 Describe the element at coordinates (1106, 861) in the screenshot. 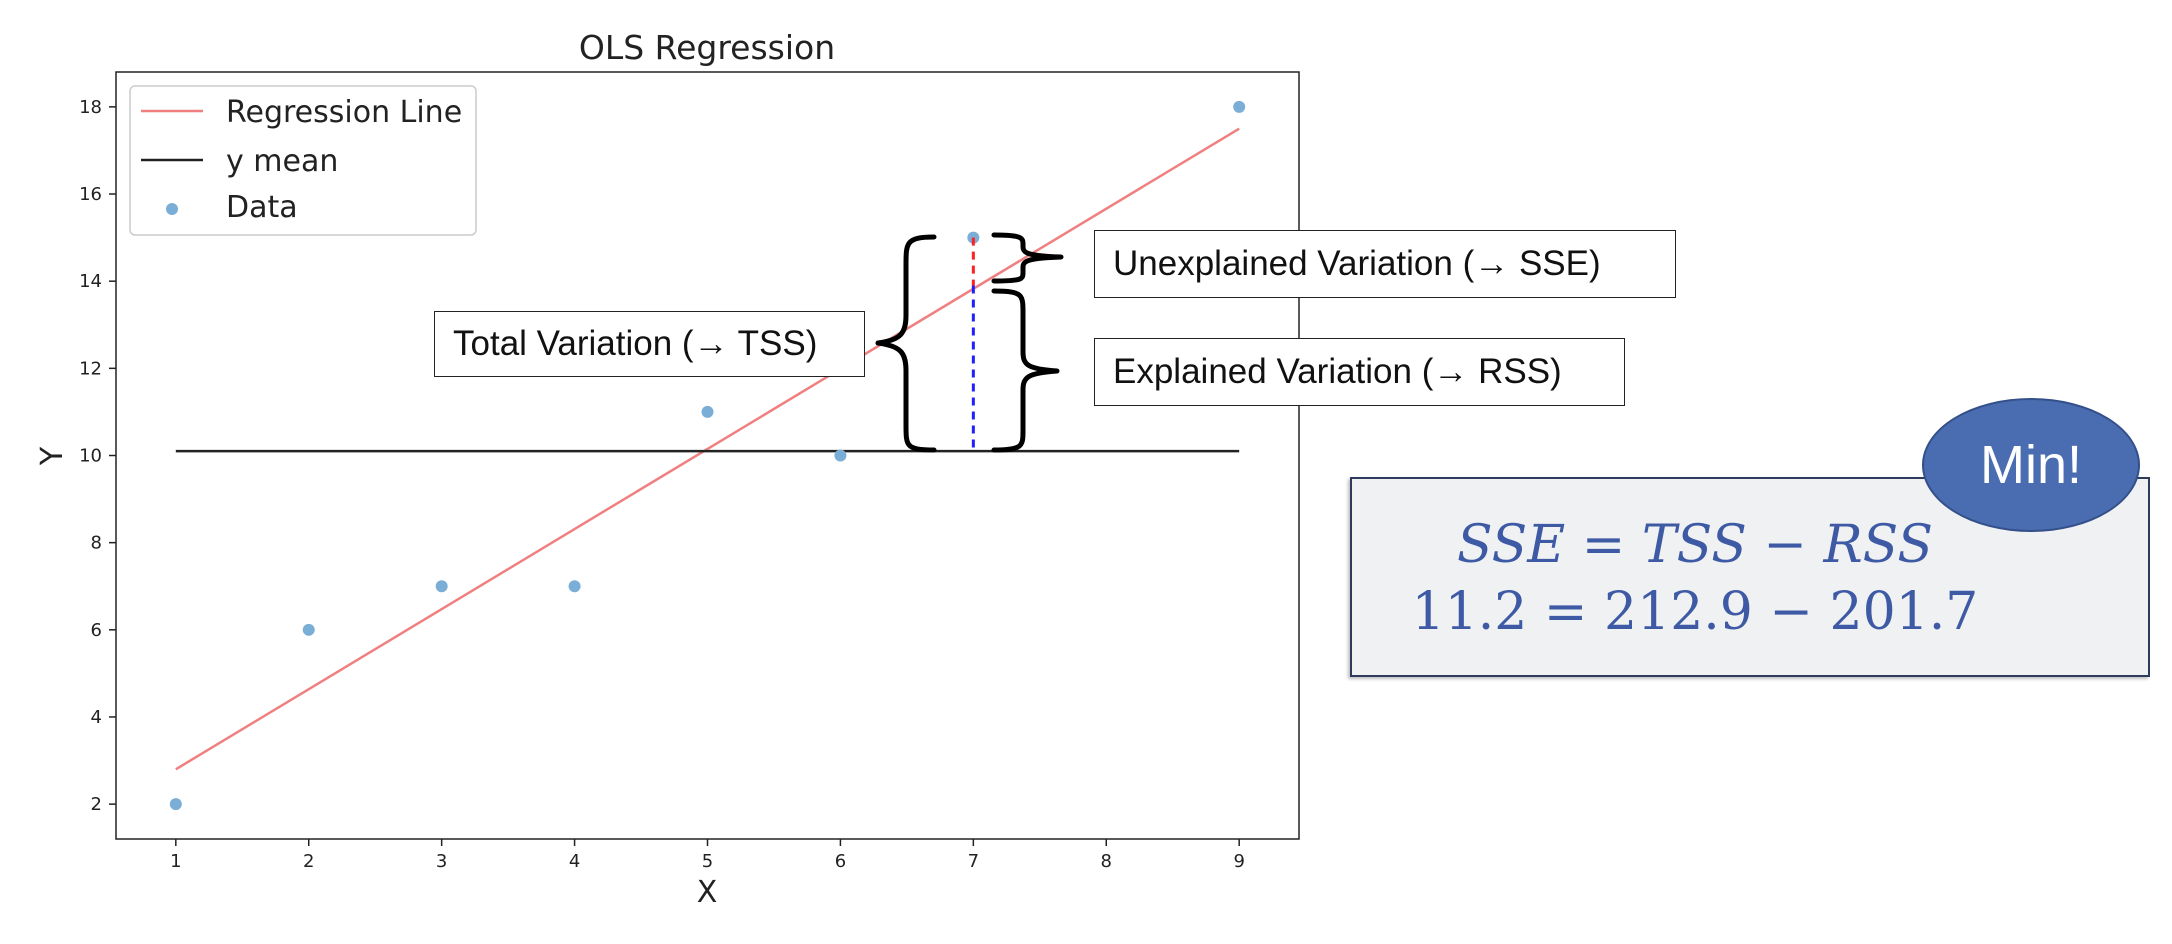

I see `x-tick-label: 8` at that location.